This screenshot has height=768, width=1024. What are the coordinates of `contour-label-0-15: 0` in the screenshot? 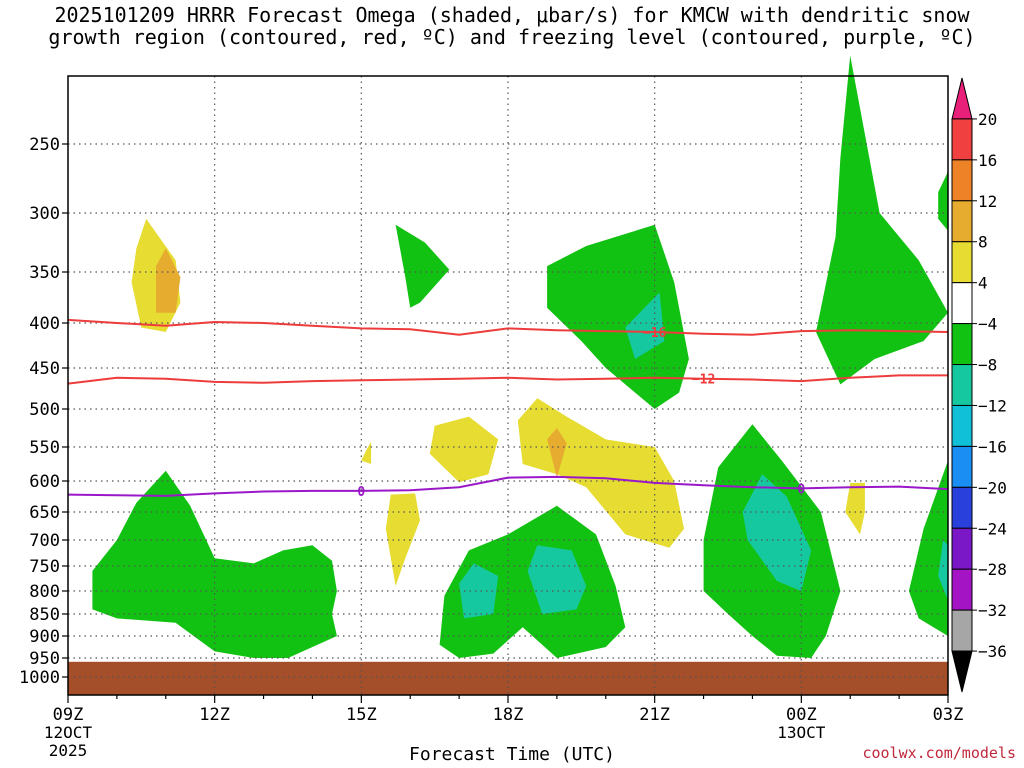 It's located at (801, 489).